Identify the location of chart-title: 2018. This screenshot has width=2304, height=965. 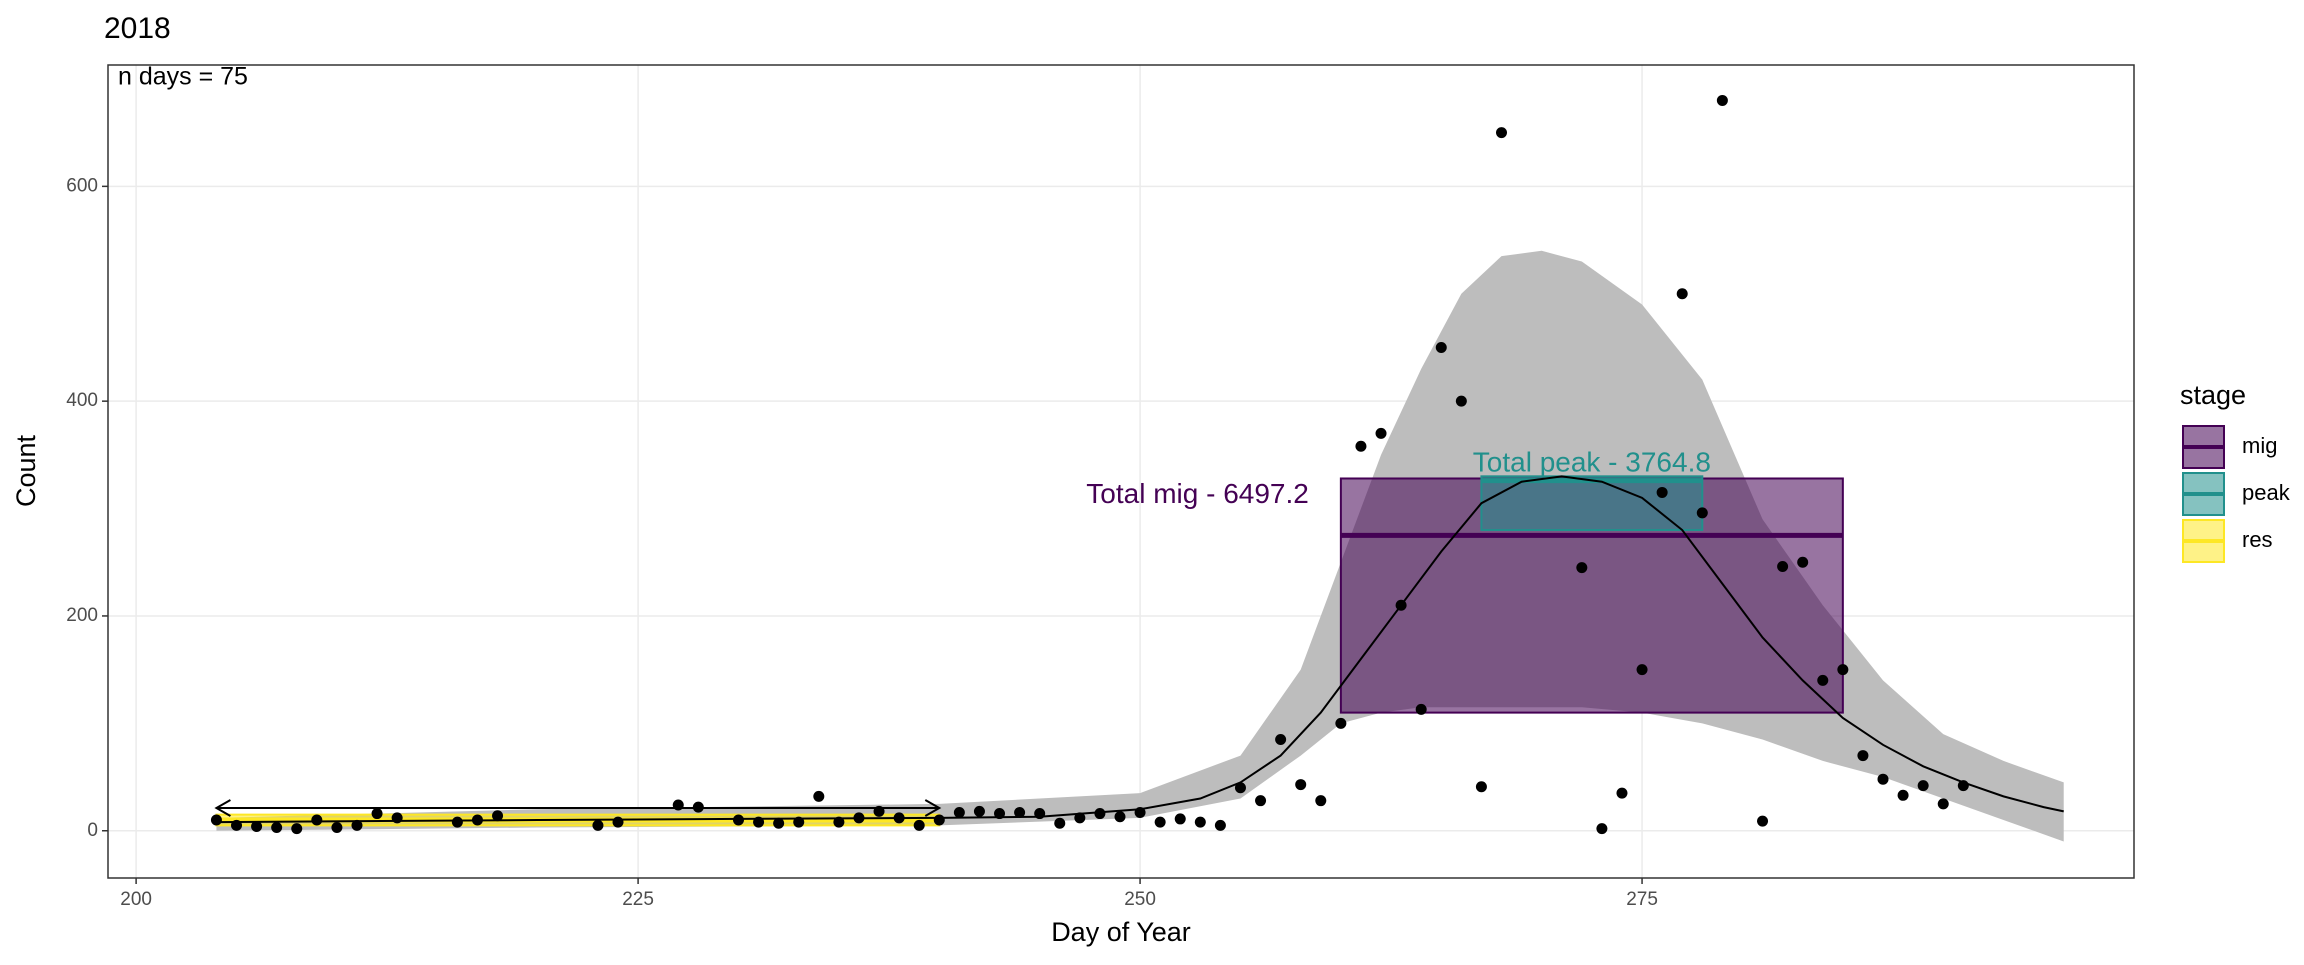
(137, 28).